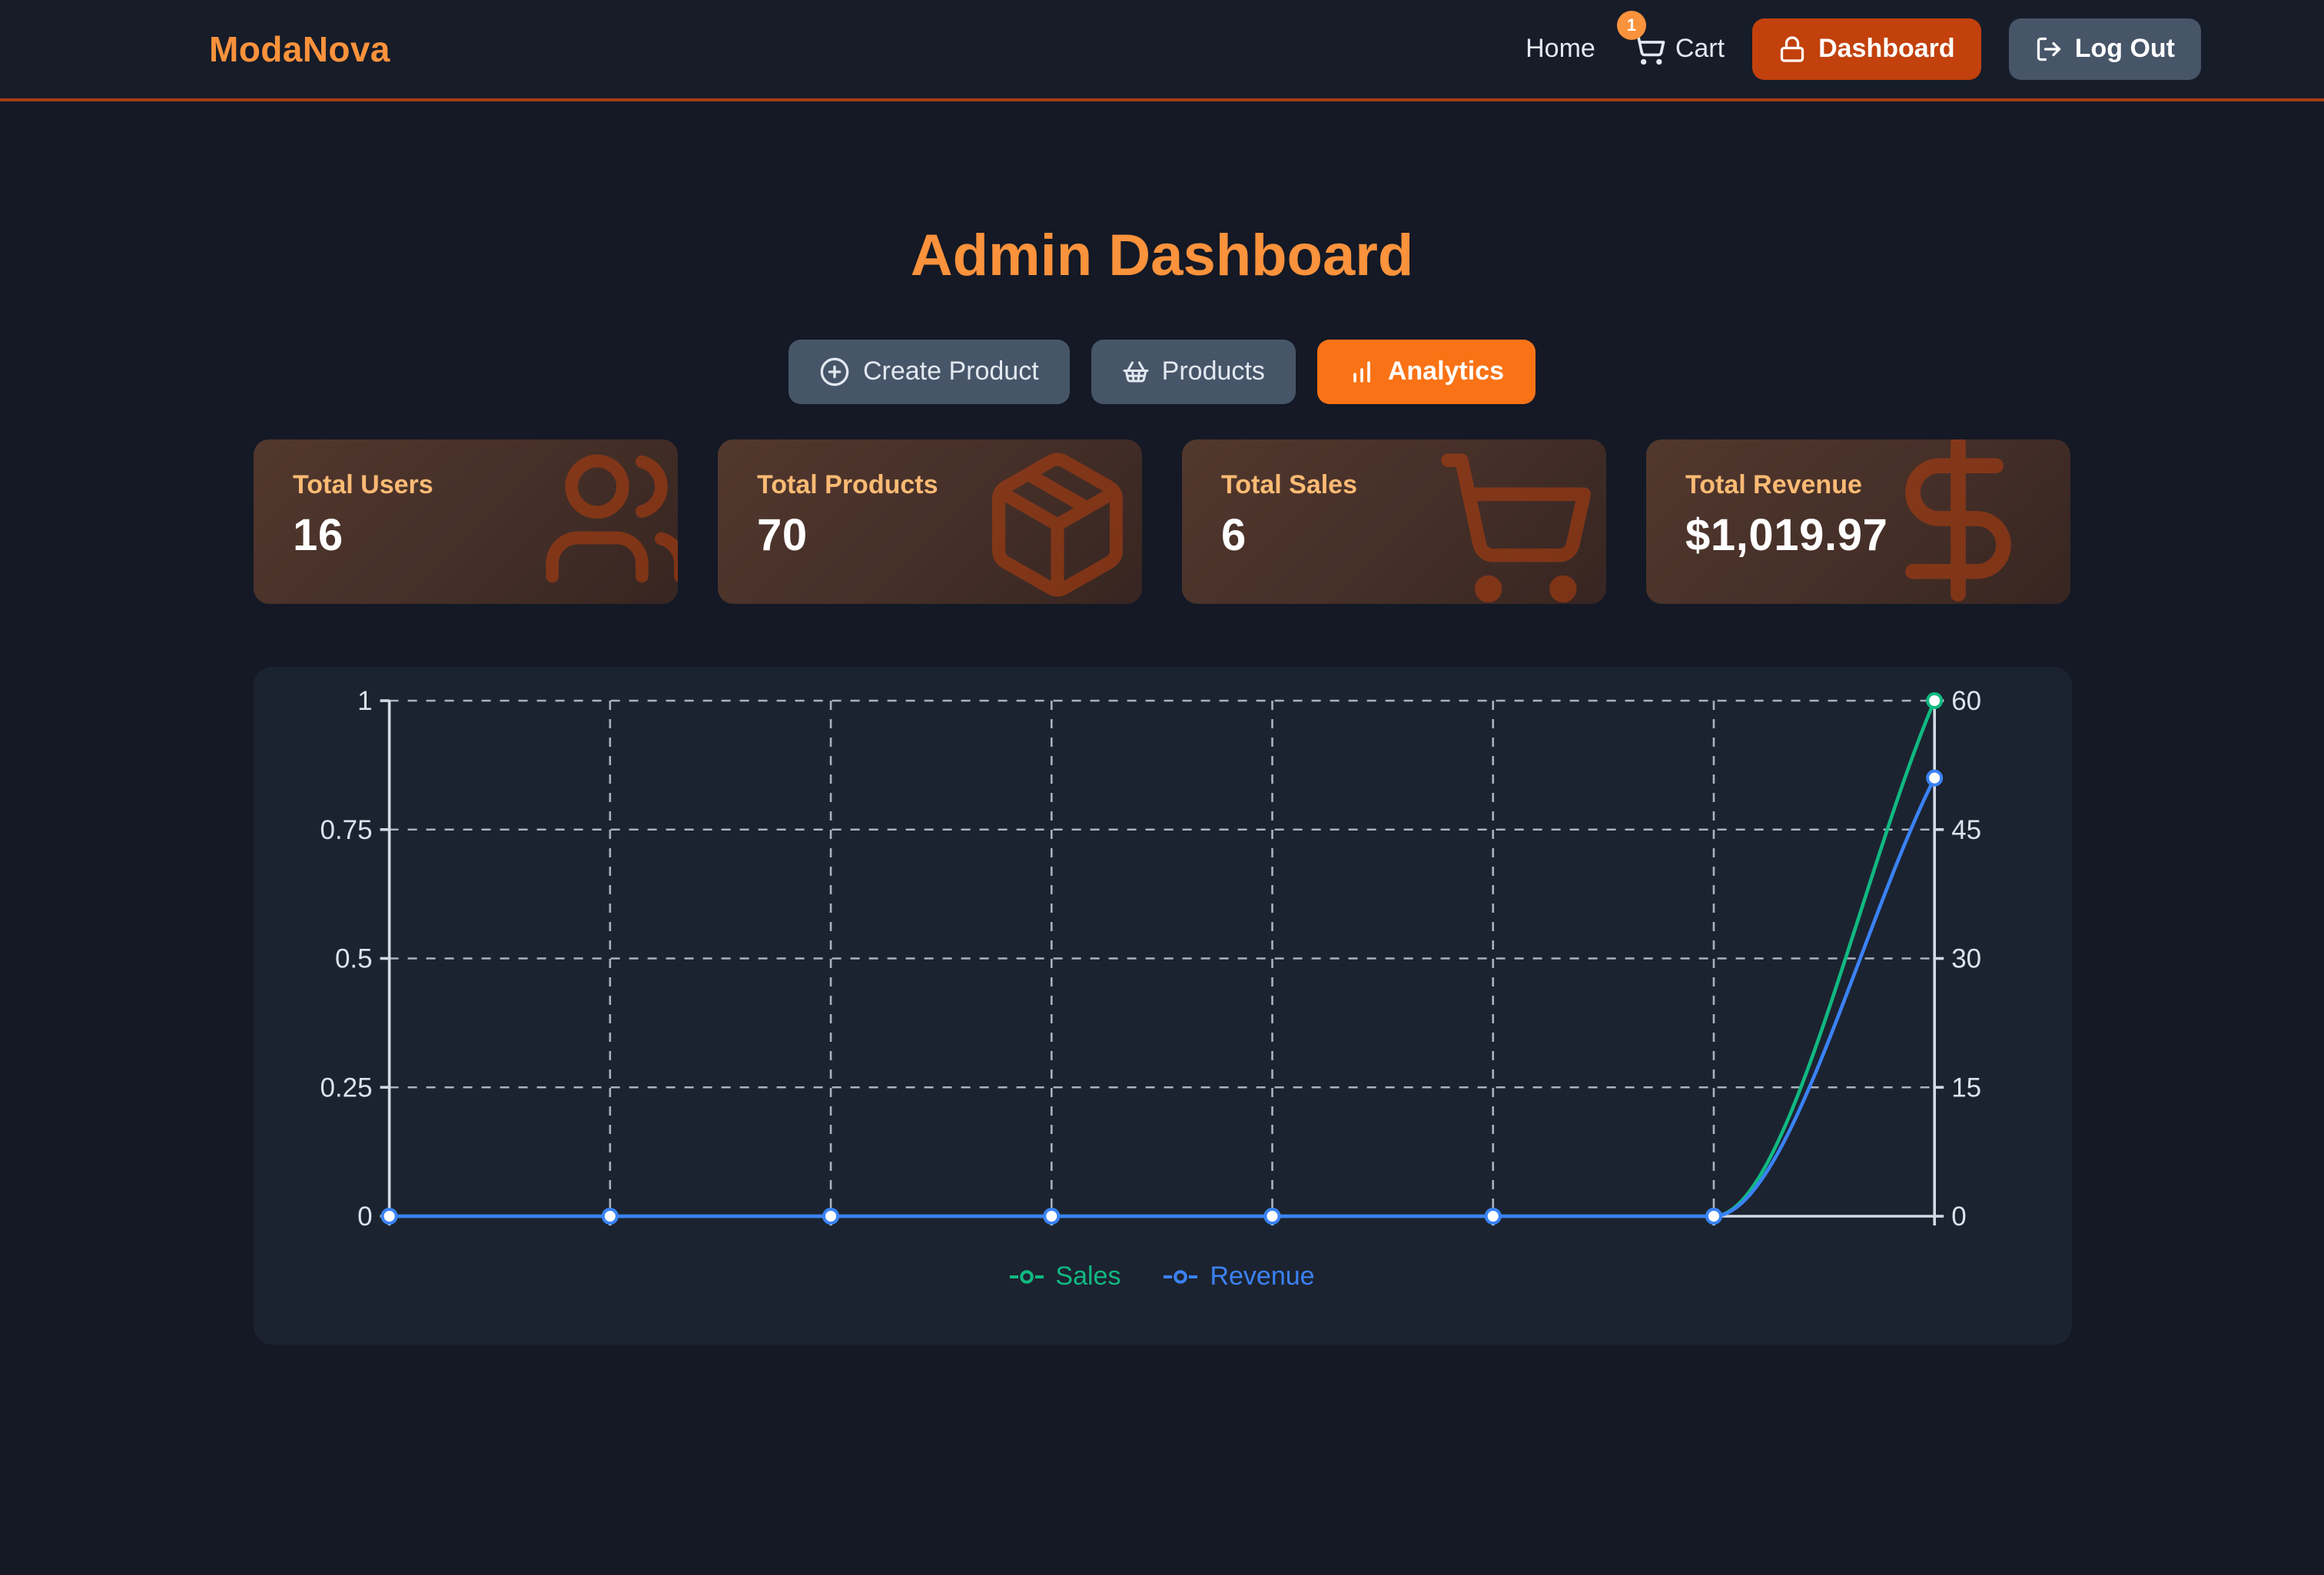  Describe the element at coordinates (835, 371) in the screenshot. I see `circle-plus-icon` at that location.